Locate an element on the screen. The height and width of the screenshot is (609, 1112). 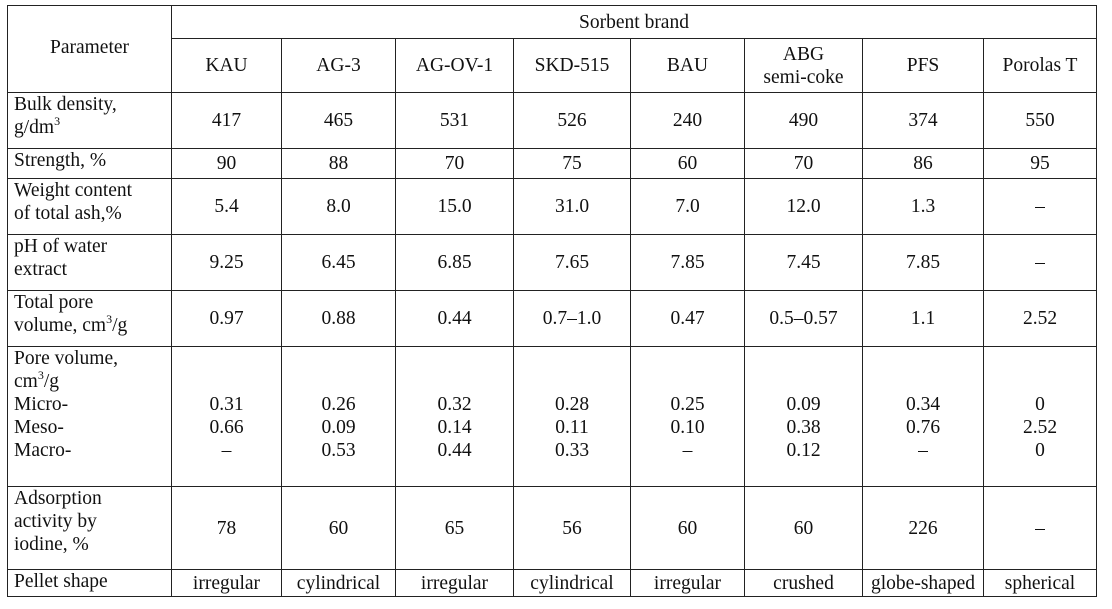
row-label-unit-tail: /g is located at coordinates (120, 325).